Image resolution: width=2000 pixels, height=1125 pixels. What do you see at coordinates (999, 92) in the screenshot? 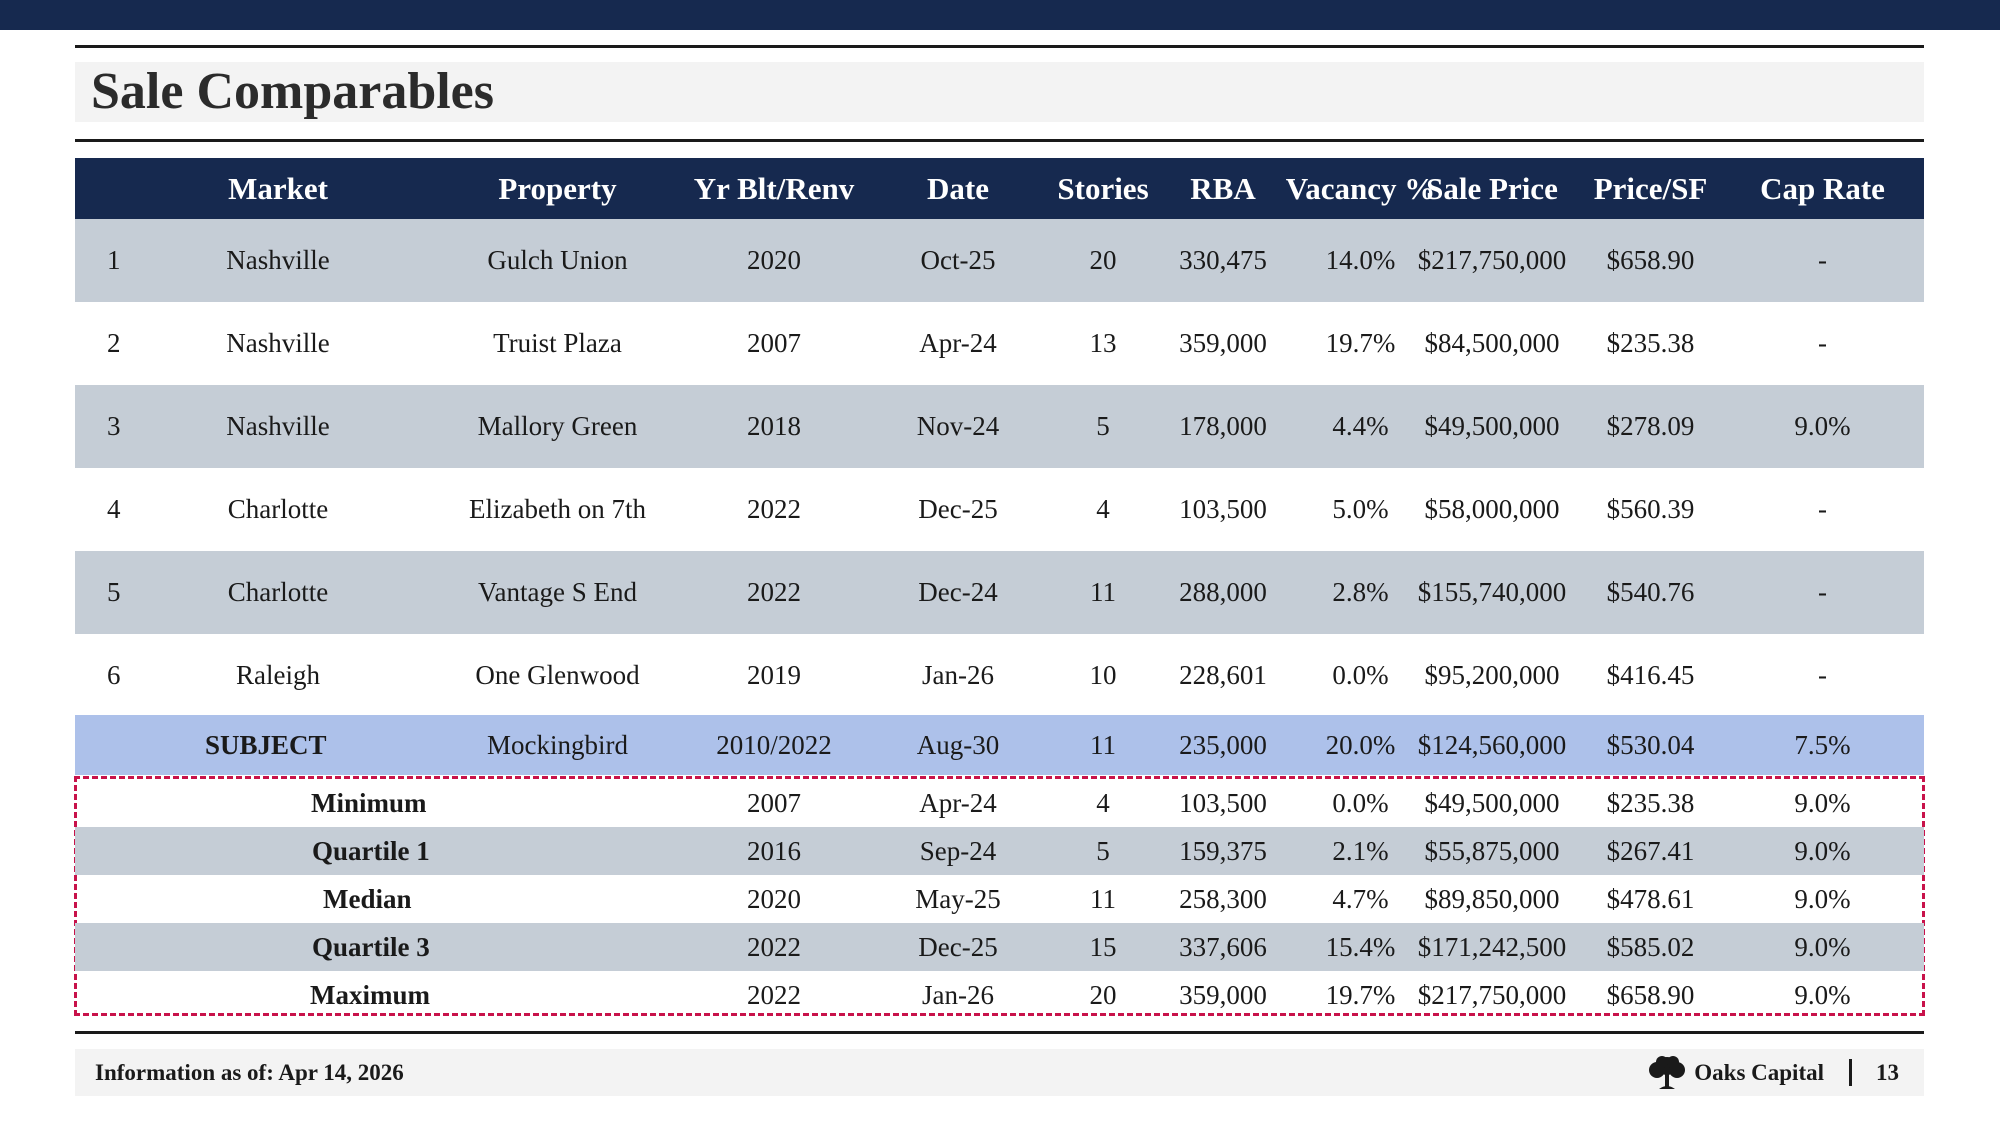
I see `title-band: Sale Comparables` at bounding box center [999, 92].